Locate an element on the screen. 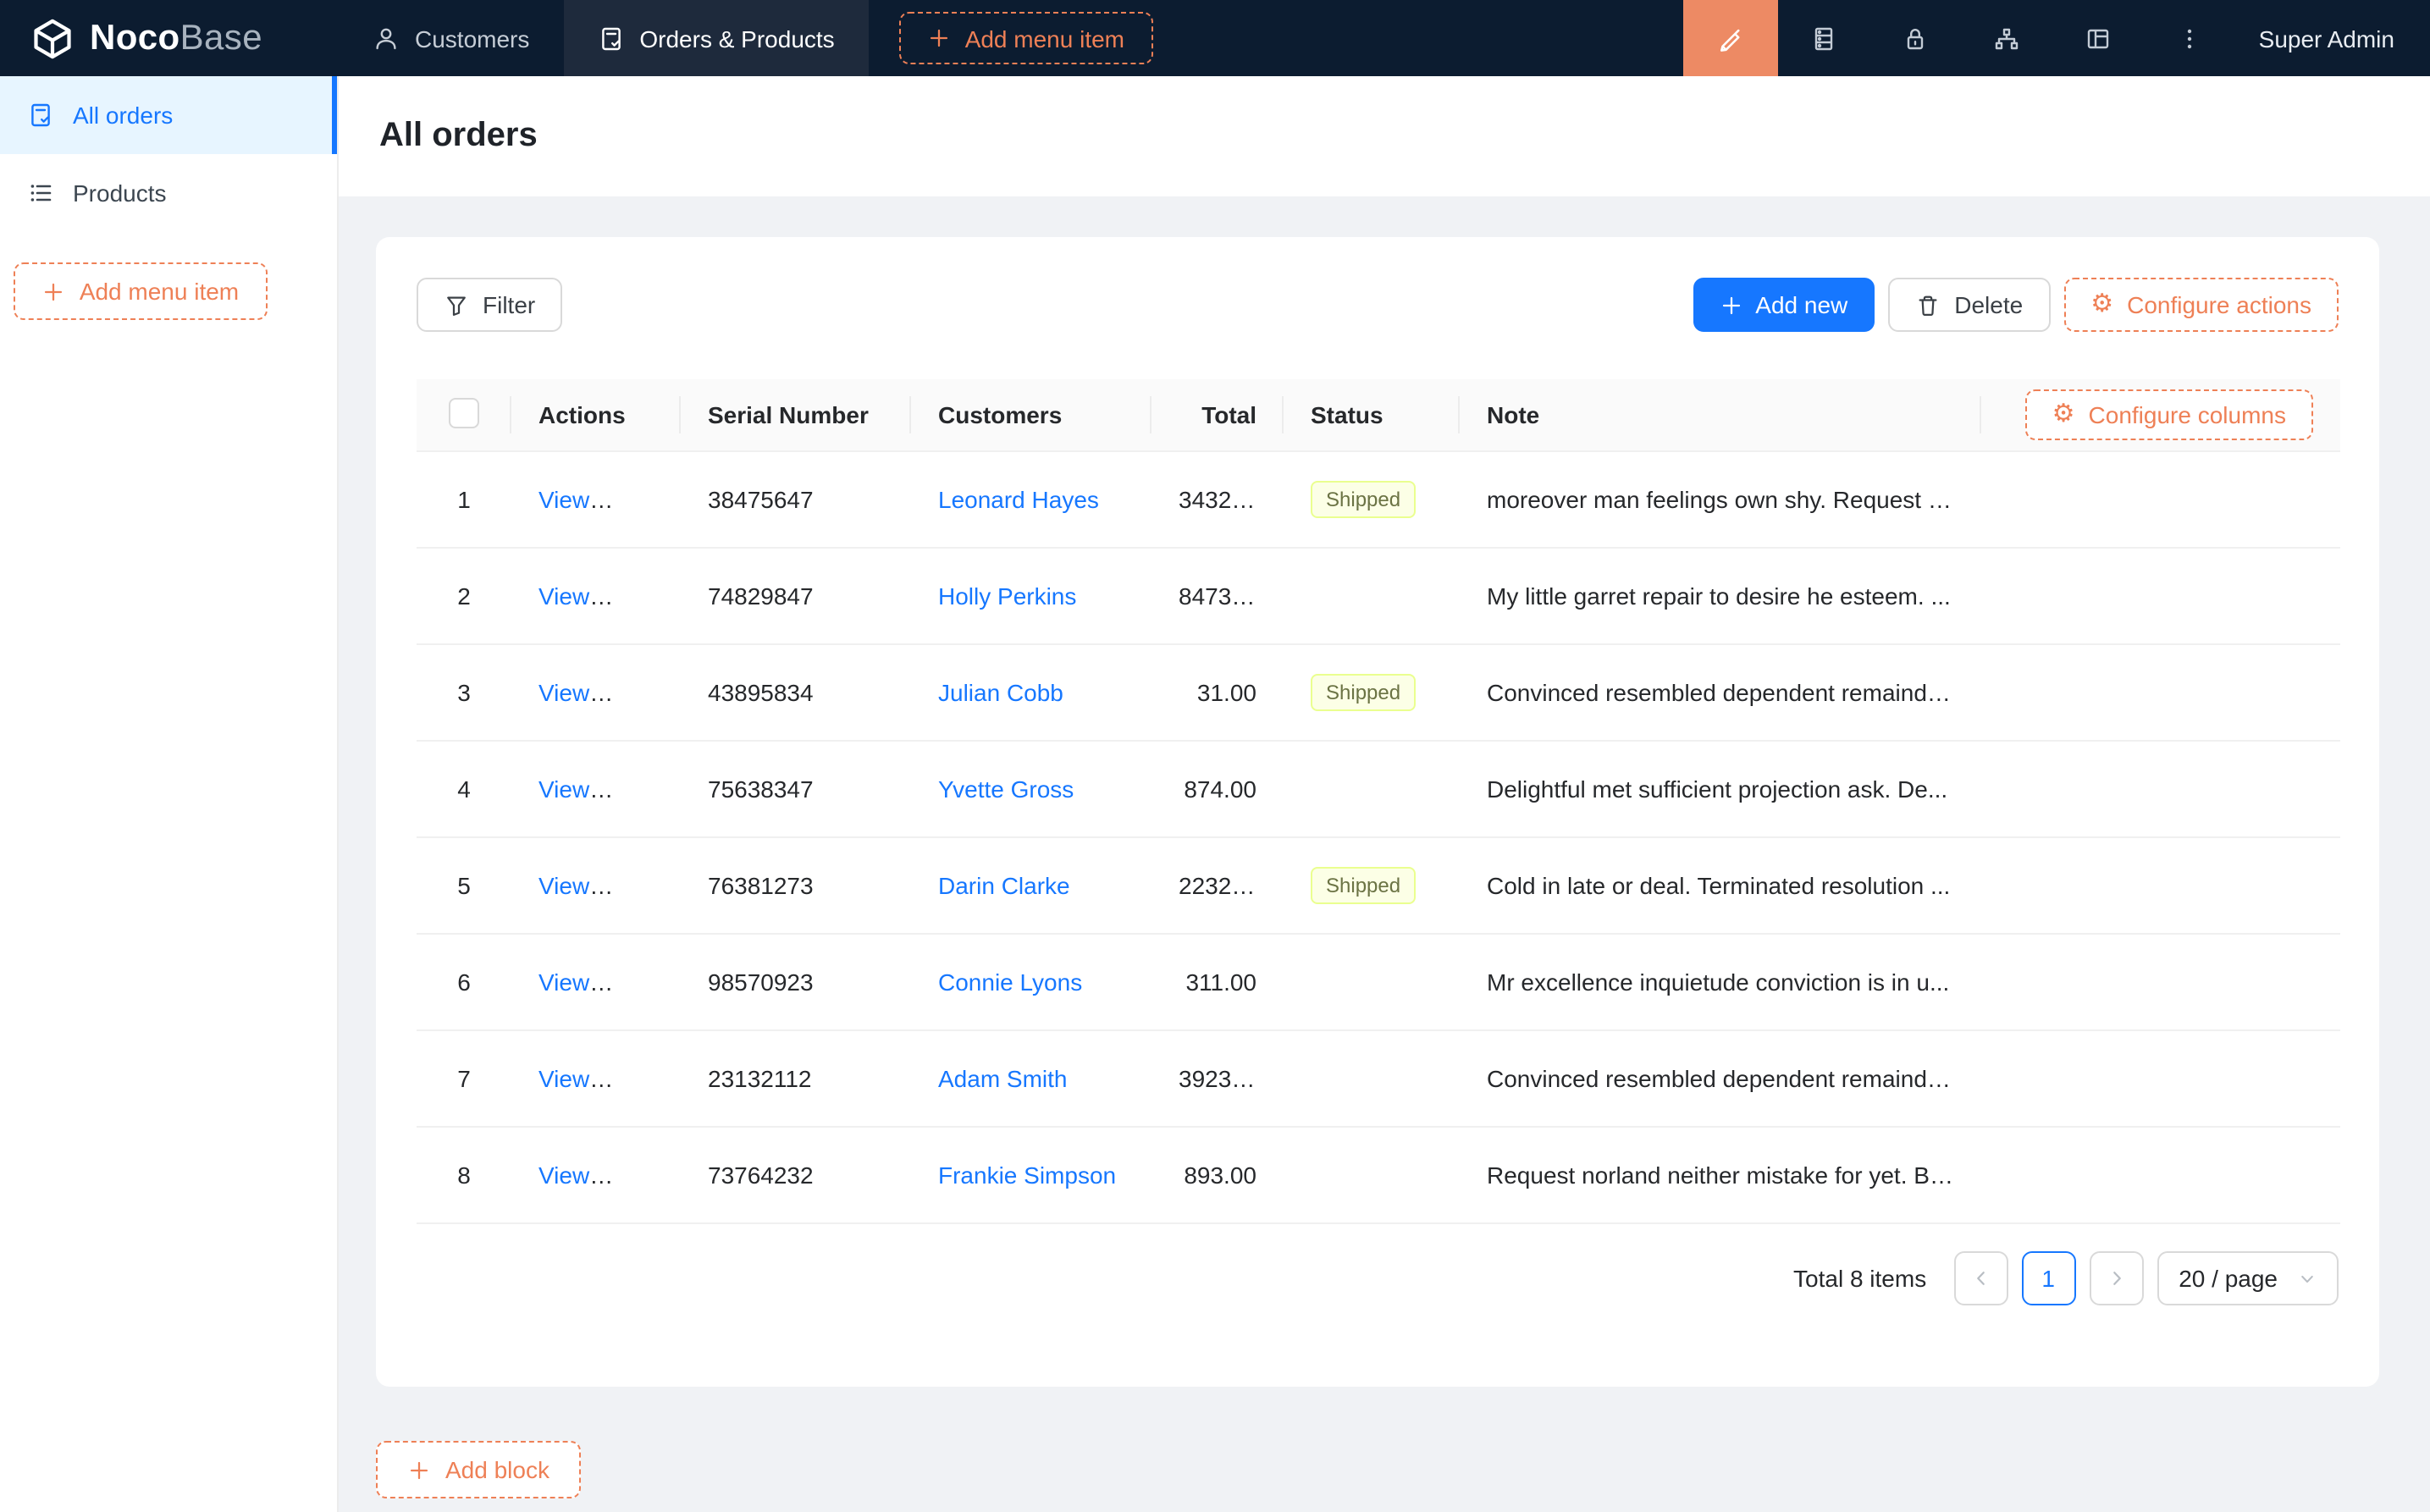 Image resolution: width=2430 pixels, height=1512 pixels. customer-cell: Adam Smith is located at coordinates (1031, 1079).